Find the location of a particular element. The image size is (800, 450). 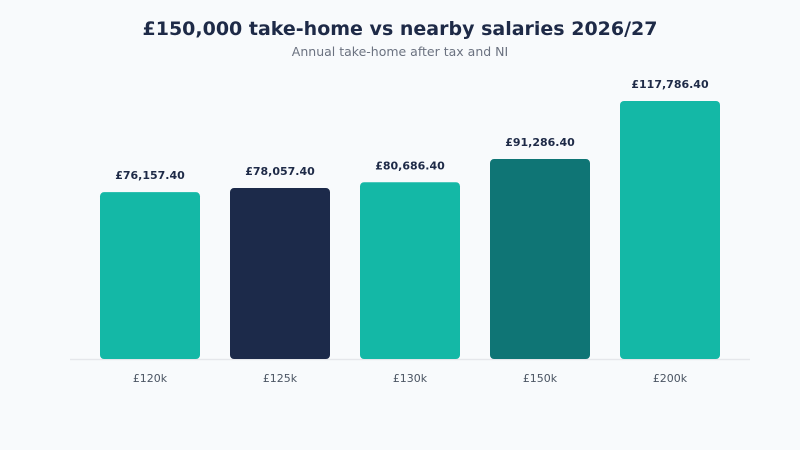

x-tick-label-0: £120k is located at coordinates (150, 378).